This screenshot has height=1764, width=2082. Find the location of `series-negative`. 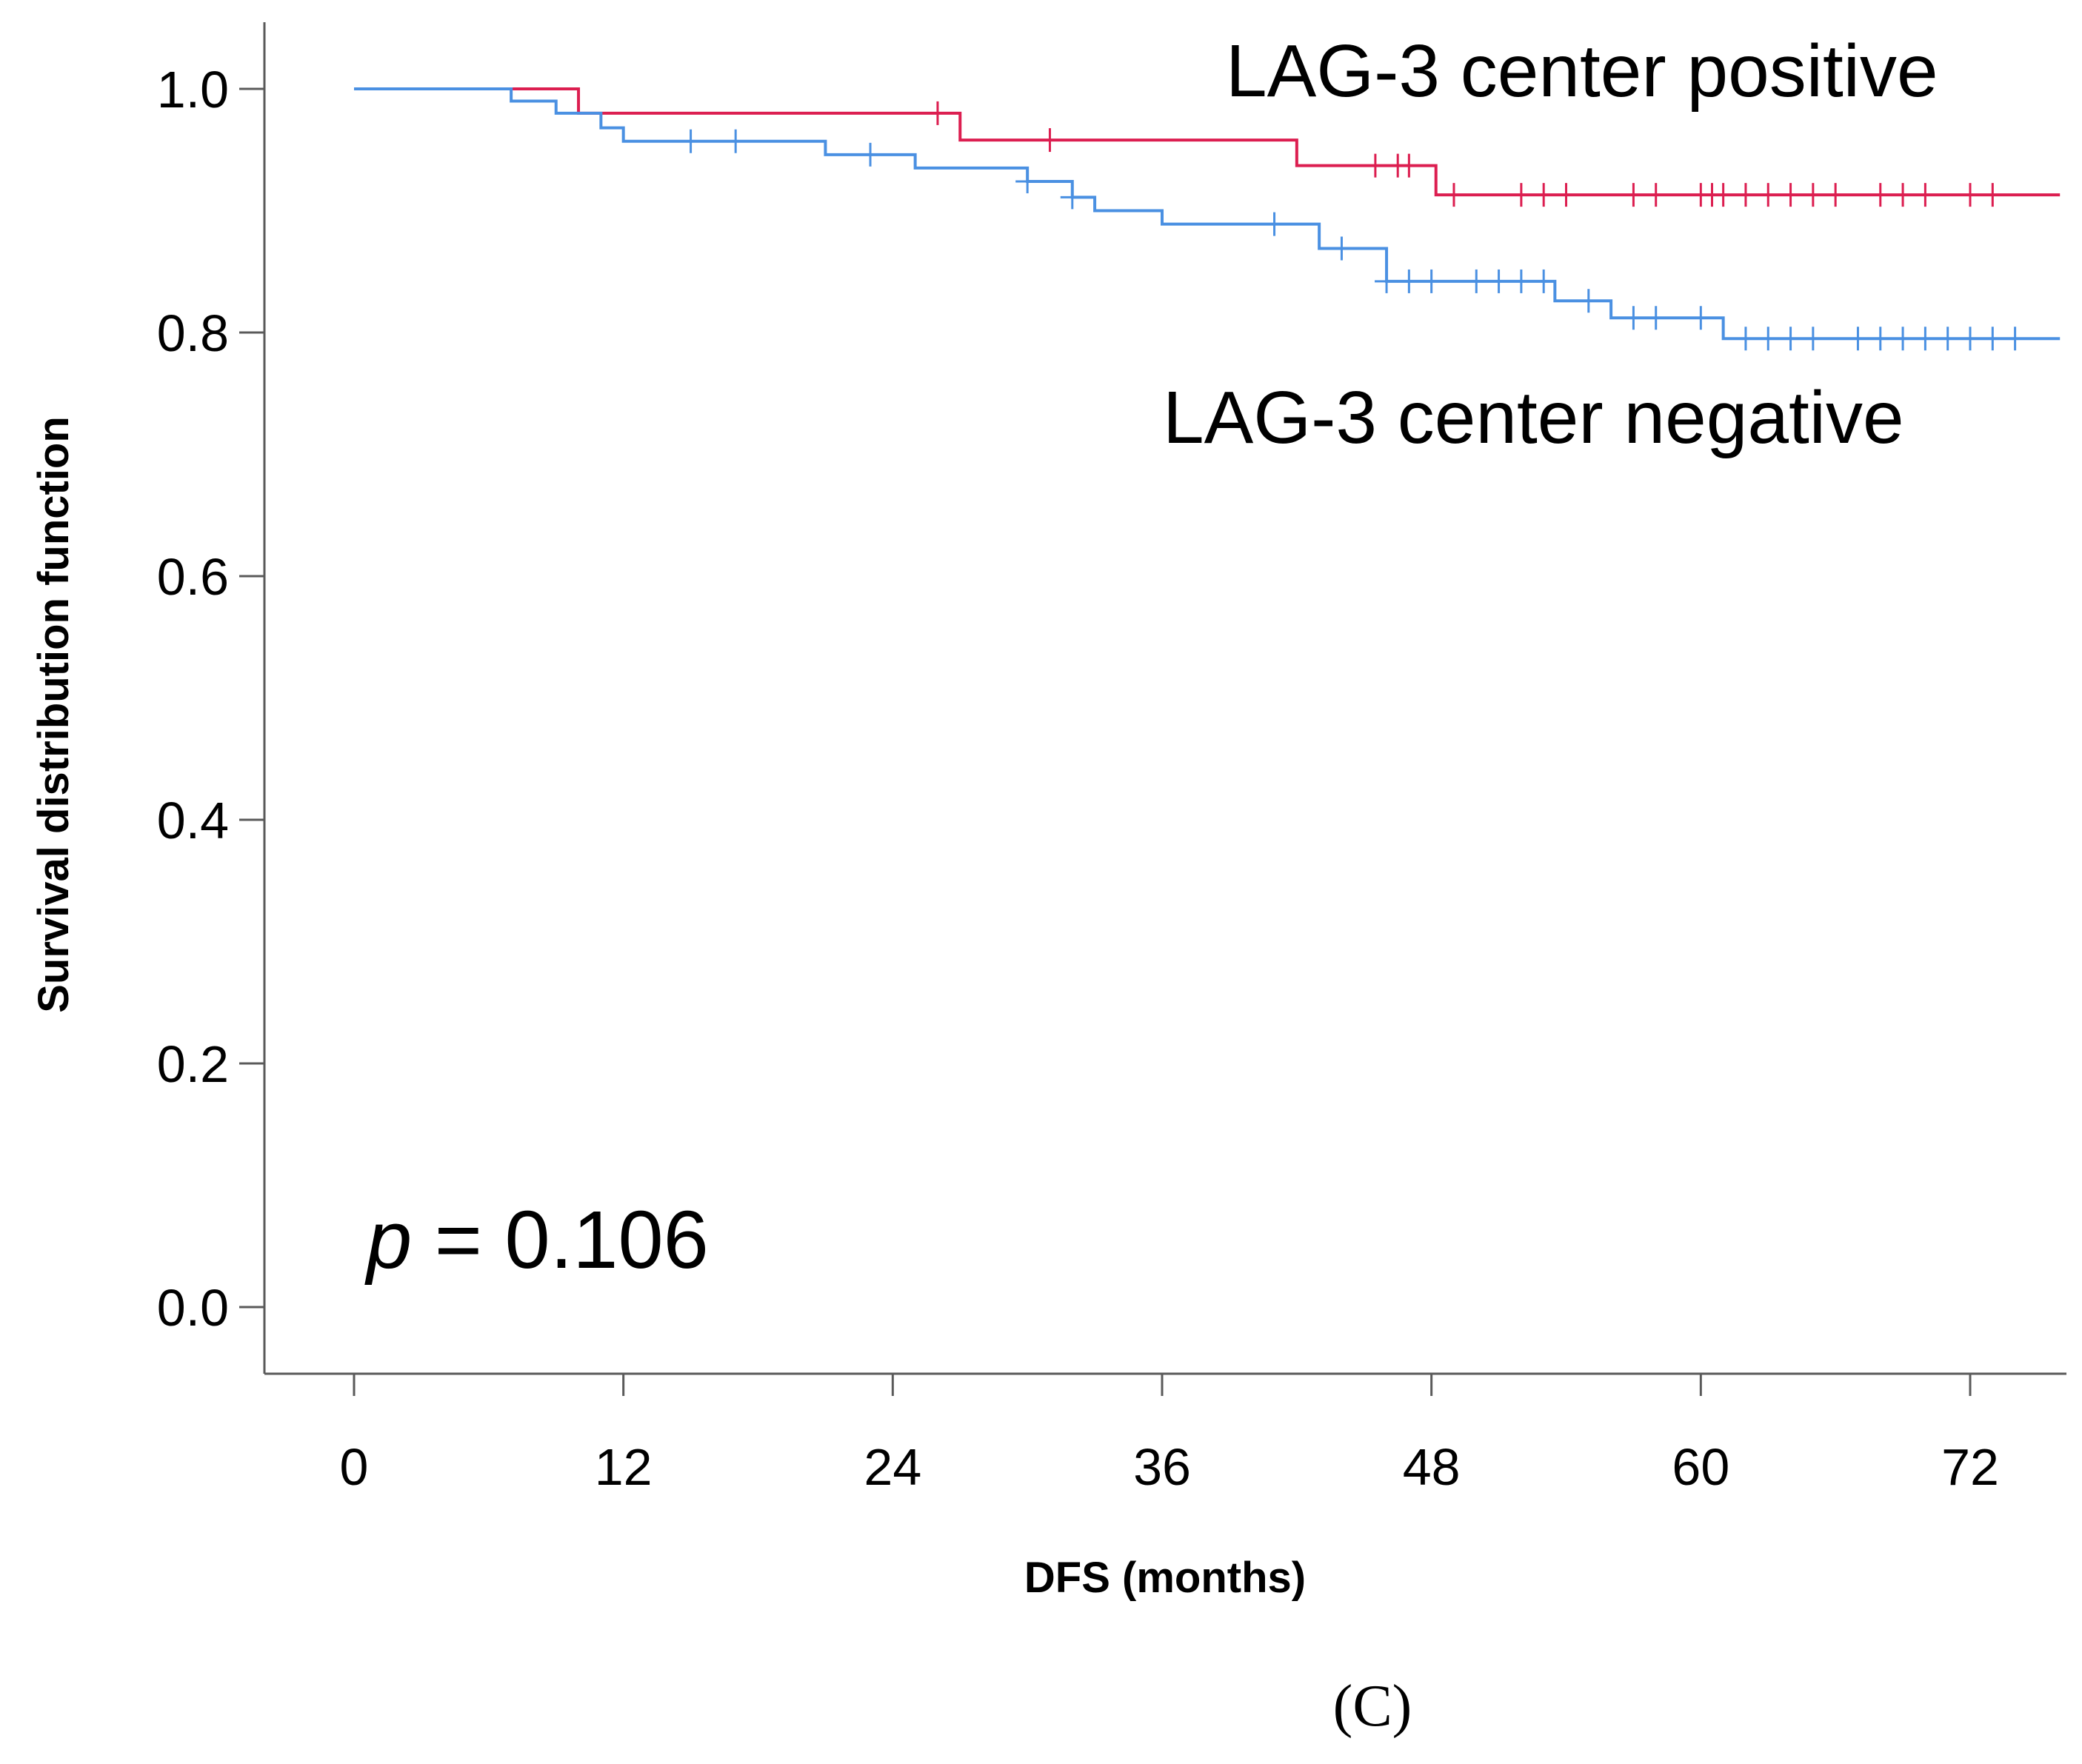

series-negative is located at coordinates (1207, 219).